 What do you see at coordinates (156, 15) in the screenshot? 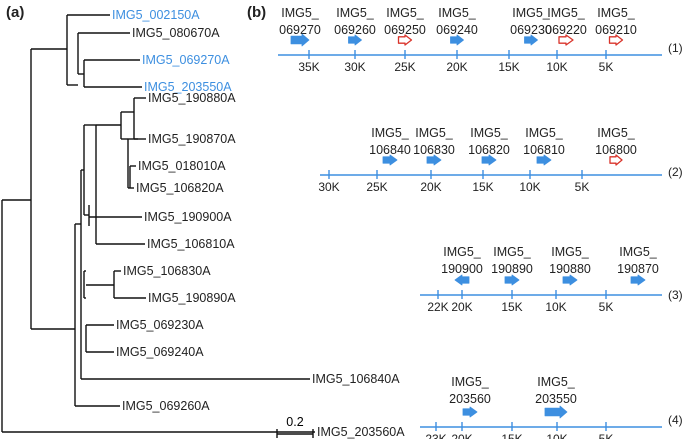
I see `tree-leaf: IMG5_002150A` at bounding box center [156, 15].